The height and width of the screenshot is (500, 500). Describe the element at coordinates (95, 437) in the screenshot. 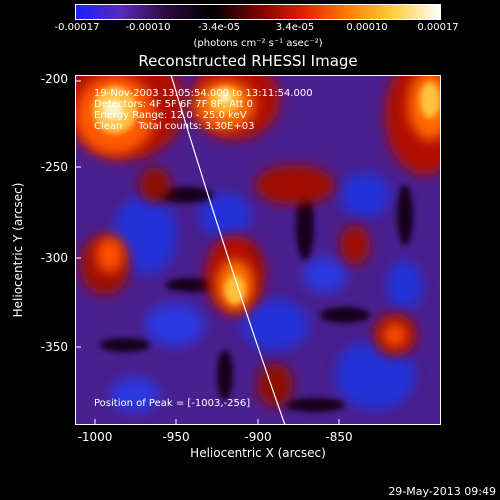

I see `x-tick-label: -1000` at that location.